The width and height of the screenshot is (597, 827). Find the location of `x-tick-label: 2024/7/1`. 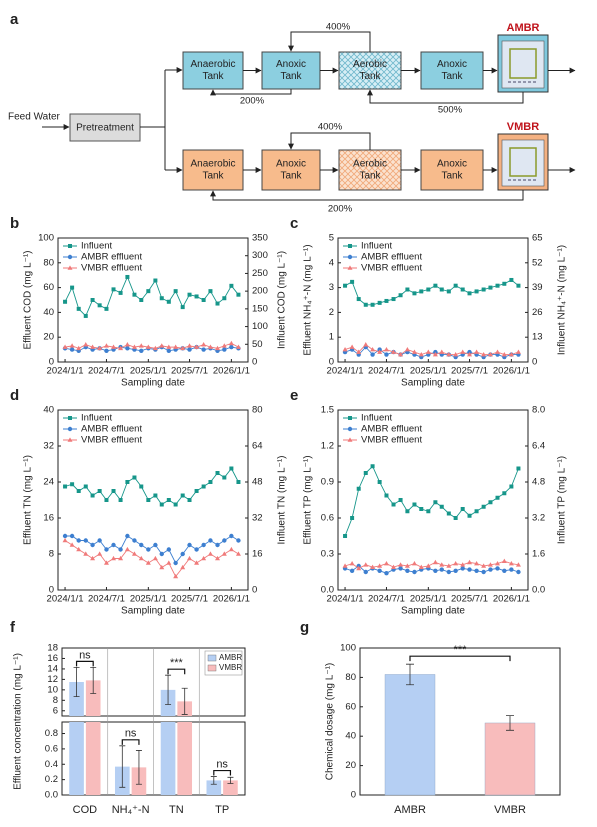

x-tick-label: 2024/7/1 is located at coordinates (106, 371).